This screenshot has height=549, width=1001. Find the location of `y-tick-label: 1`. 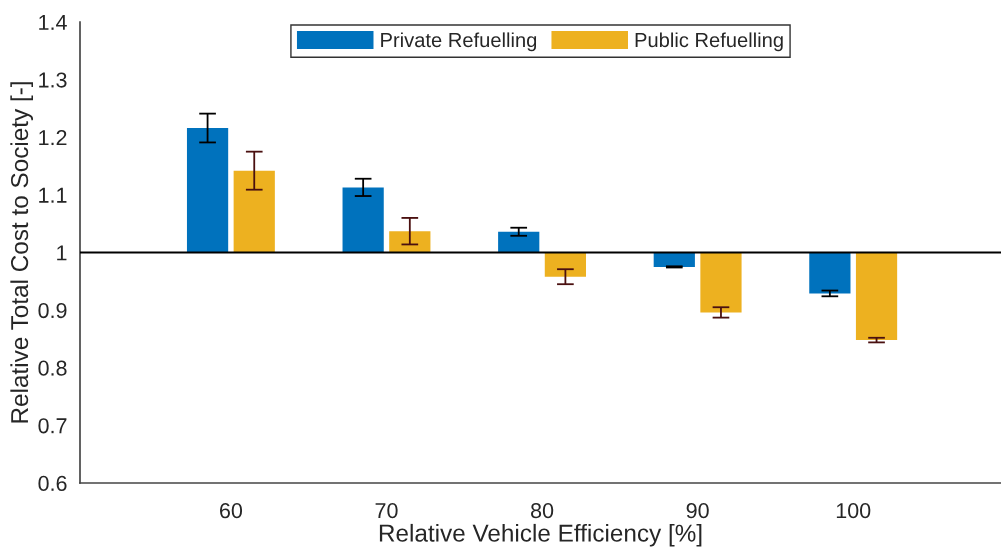

y-tick-label: 1 is located at coordinates (62, 253).